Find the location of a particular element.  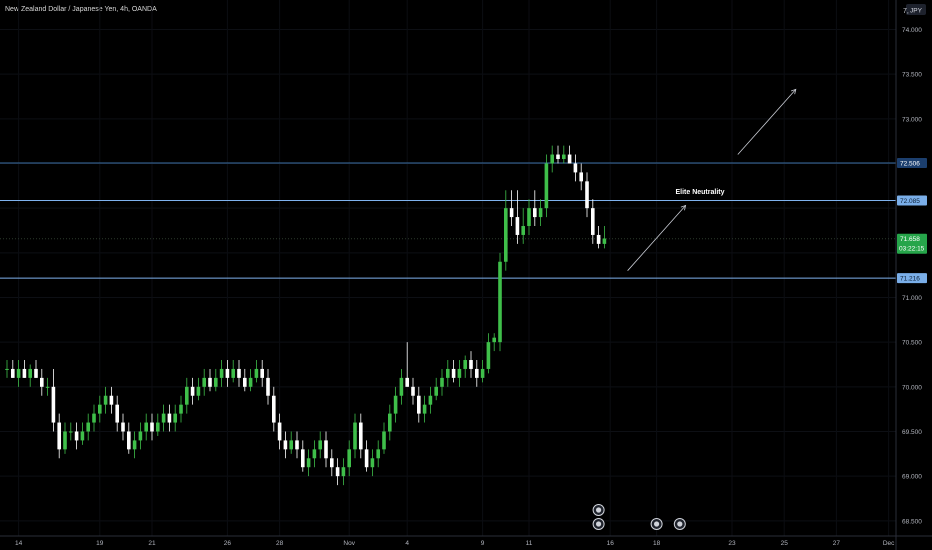

time-tick-label: 4 is located at coordinates (407, 543).